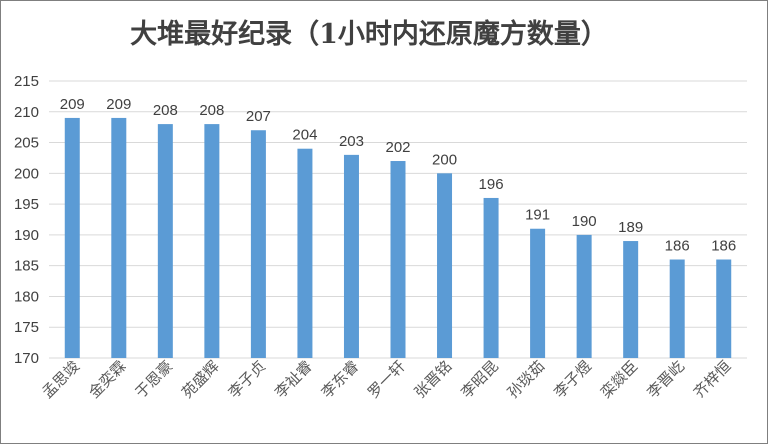 The image size is (768, 444). What do you see at coordinates (26, 173) in the screenshot?
I see `y-tick-label: 200` at bounding box center [26, 173].